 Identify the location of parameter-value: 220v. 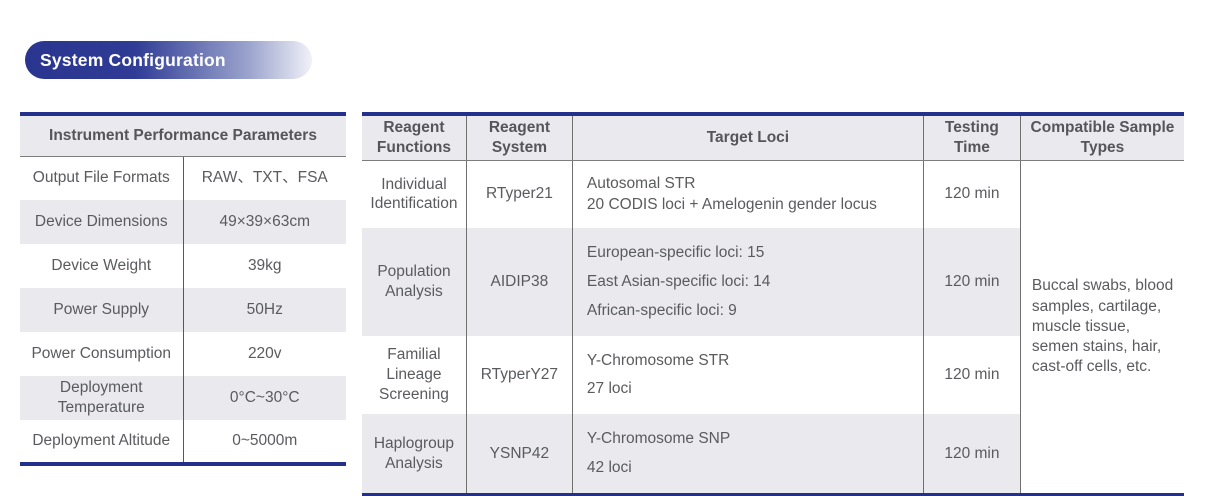
(264, 354).